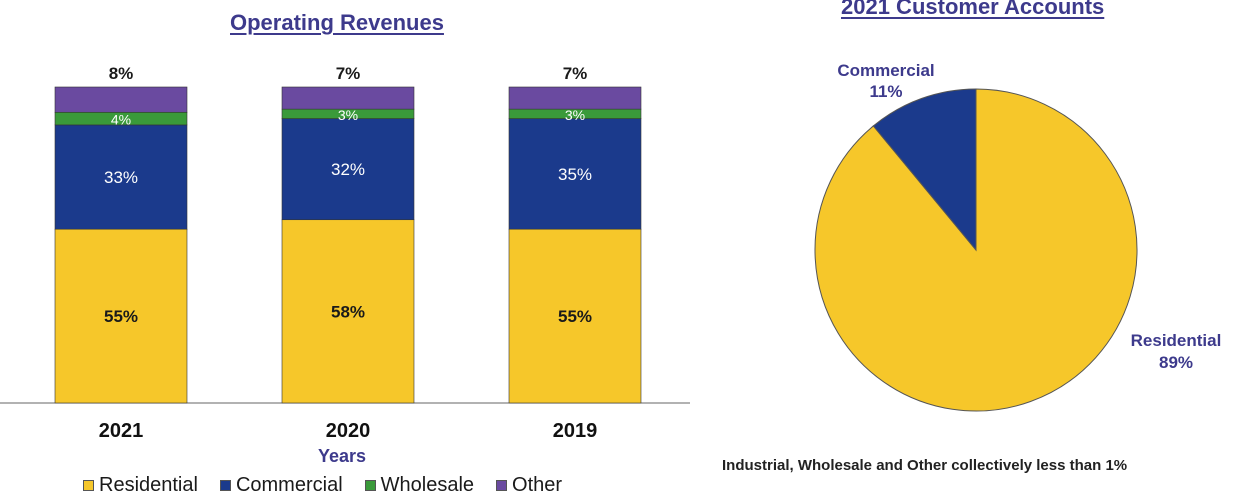 This screenshot has height=498, width=1252. Describe the element at coordinates (225, 485) in the screenshot. I see `legend-swatch-commercial` at that location.